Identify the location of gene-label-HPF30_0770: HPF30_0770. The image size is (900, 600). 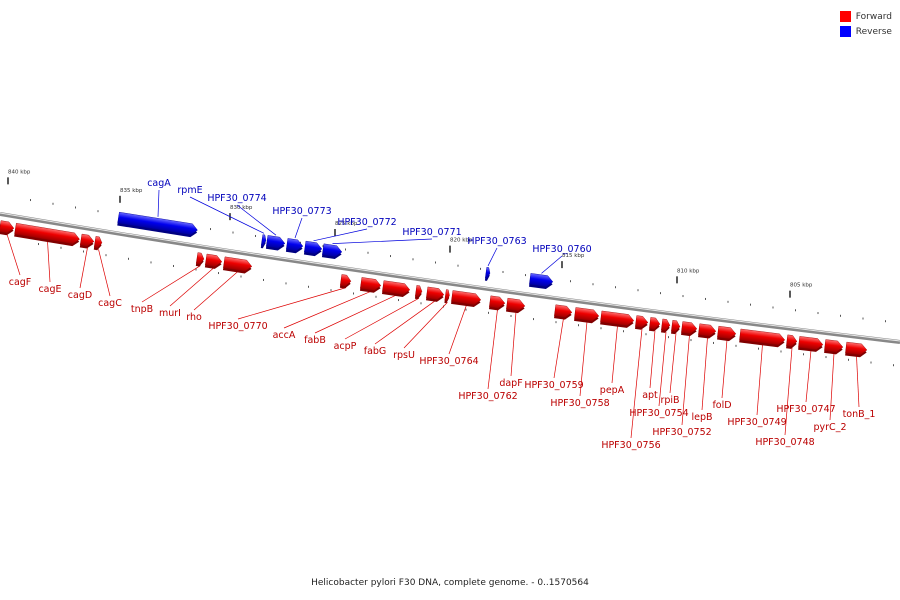
(237, 326).